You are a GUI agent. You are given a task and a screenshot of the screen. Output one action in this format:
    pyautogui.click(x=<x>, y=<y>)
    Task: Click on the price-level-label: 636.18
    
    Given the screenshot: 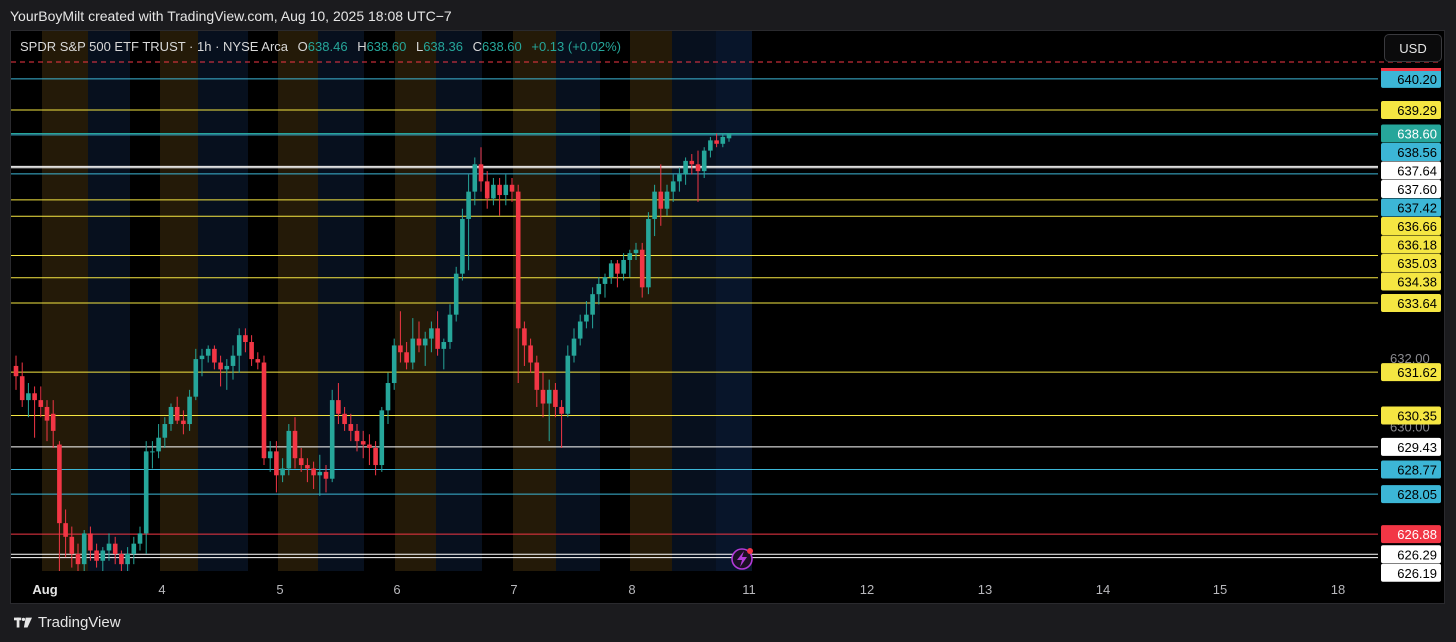 What is the action you would take?
    pyautogui.click(x=1417, y=245)
    